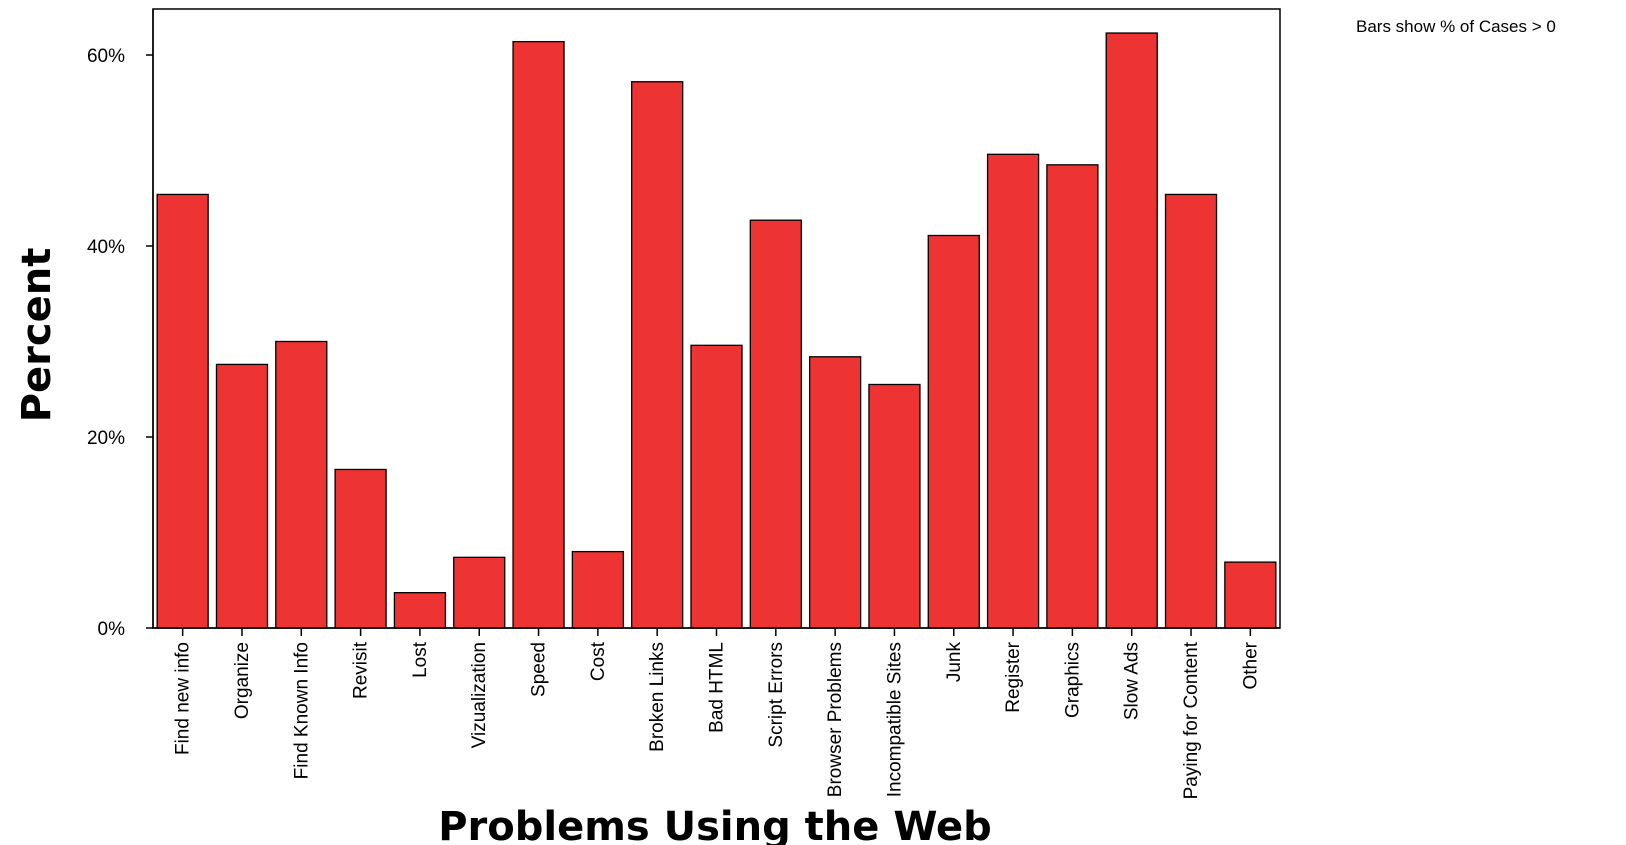 The width and height of the screenshot is (1626, 845). I want to click on x-tick-label: Lost, so click(420, 659).